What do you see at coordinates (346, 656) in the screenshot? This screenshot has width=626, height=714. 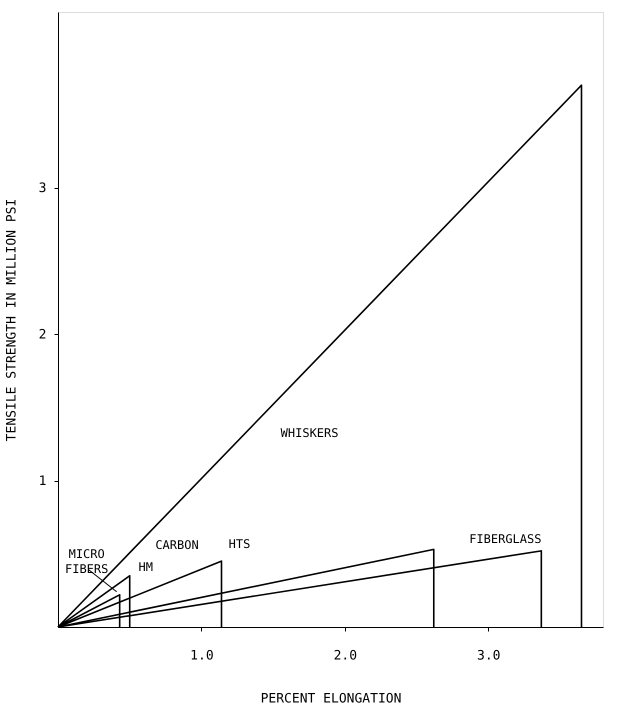 I see `x-tick-label: 2.0` at bounding box center [346, 656].